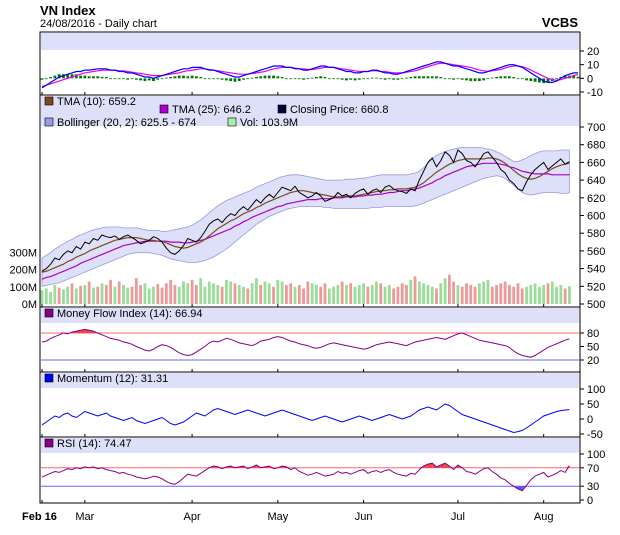 The image size is (620, 535). What do you see at coordinates (305, 343) in the screenshot?
I see `mfi-line` at bounding box center [305, 343].